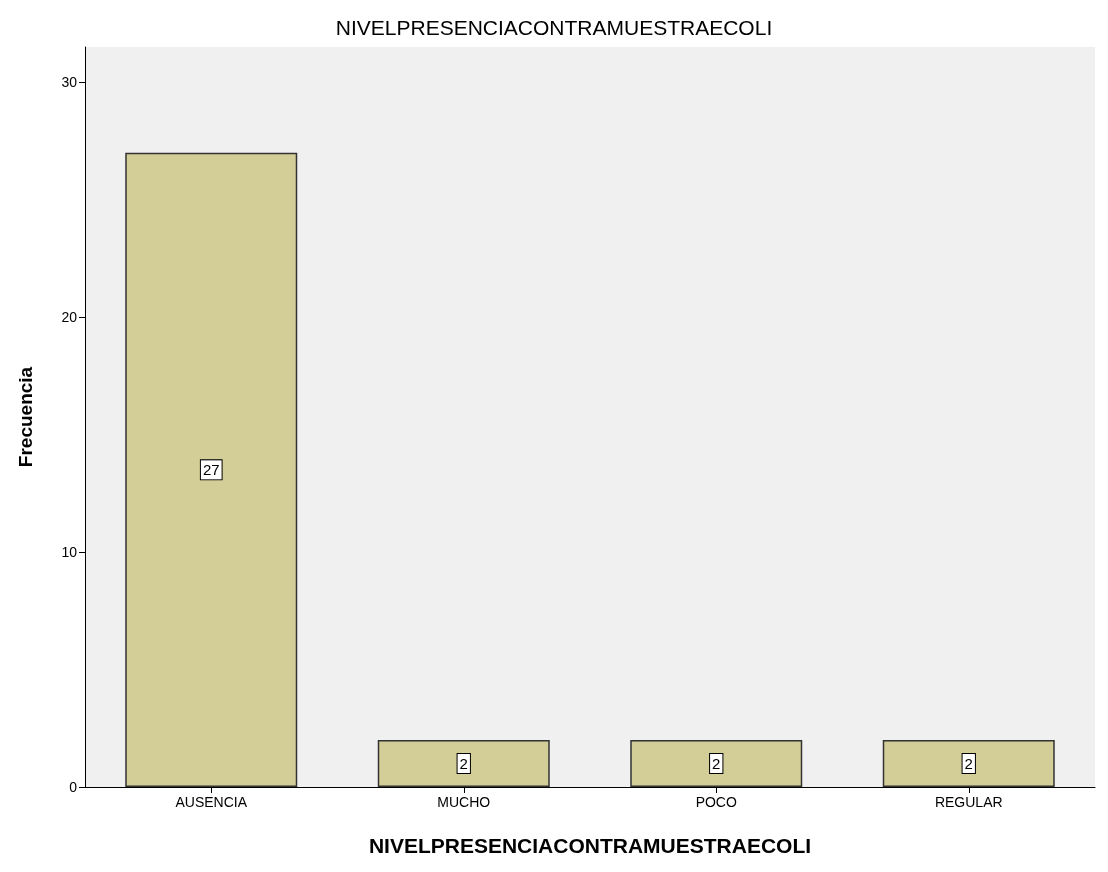 This screenshot has width=1108, height=872. What do you see at coordinates (716, 802) in the screenshot?
I see `x-tick-label: POCO` at bounding box center [716, 802].